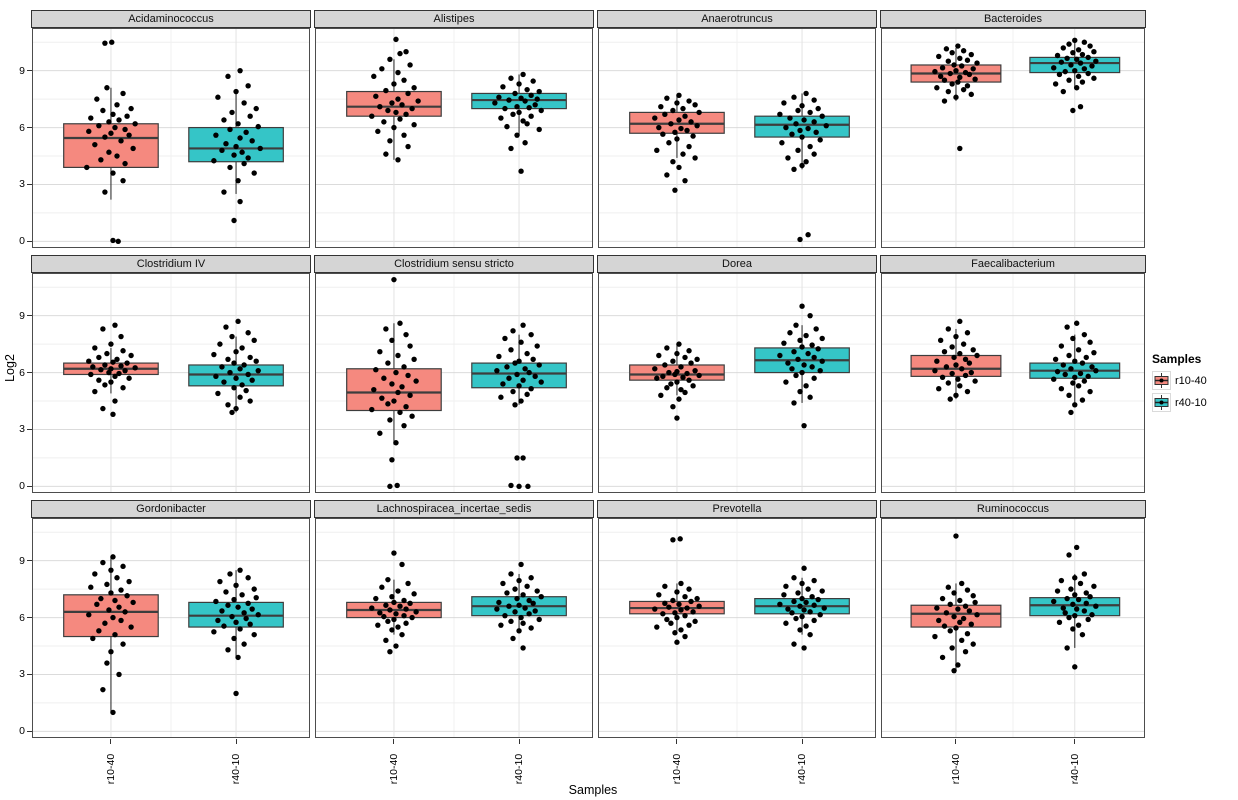 The height and width of the screenshot is (800, 1238). What do you see at coordinates (1177, 359) in the screenshot?
I see `legend-title: Samples` at bounding box center [1177, 359].